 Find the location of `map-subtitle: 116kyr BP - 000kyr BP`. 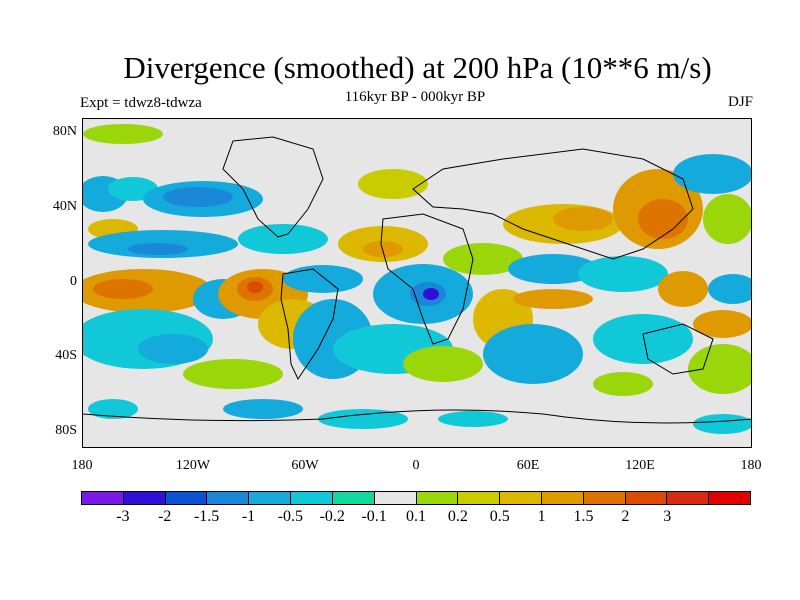

map-subtitle: 116kyr BP - 000kyr BP is located at coordinates (415, 97).